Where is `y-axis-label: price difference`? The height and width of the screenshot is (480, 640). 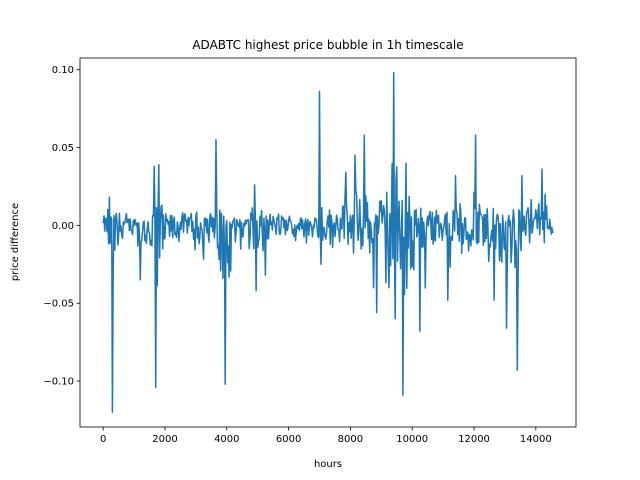
y-axis-label: price difference is located at coordinates (15, 242).